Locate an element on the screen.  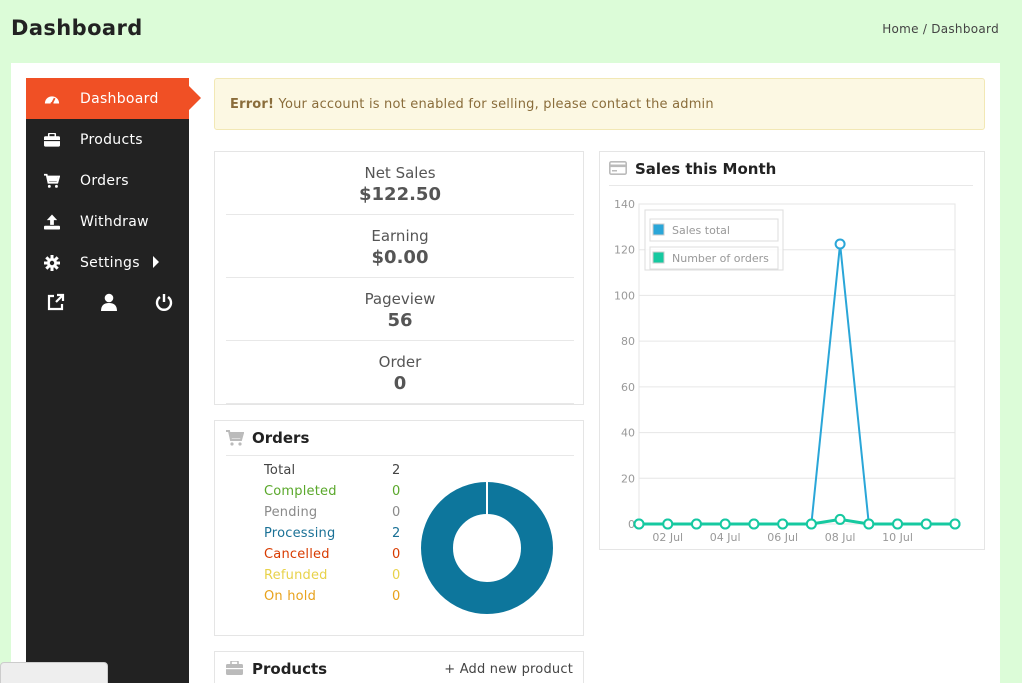
order-status-row: Completed 0 is located at coordinates (334, 491).